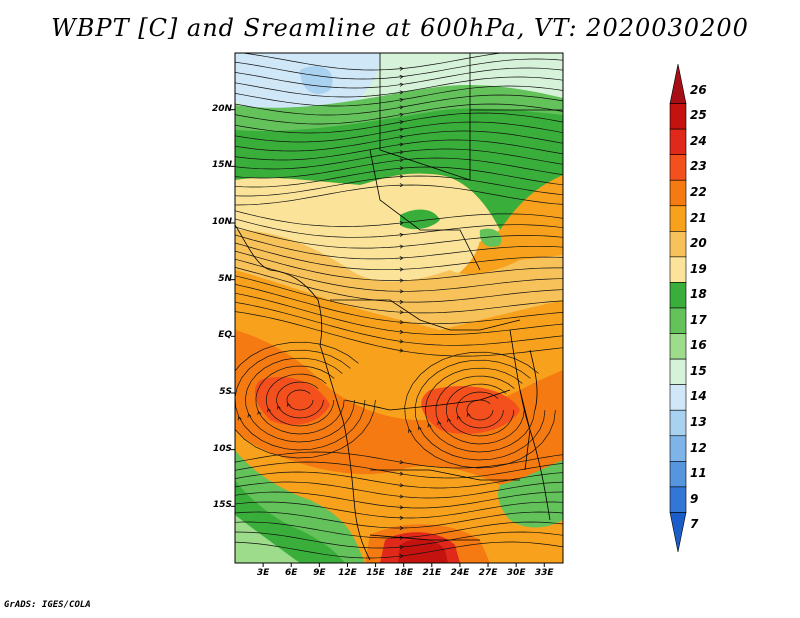 The image size is (800, 618). Describe the element at coordinates (263, 573) in the screenshot. I see `lon-label: 3E` at that location.